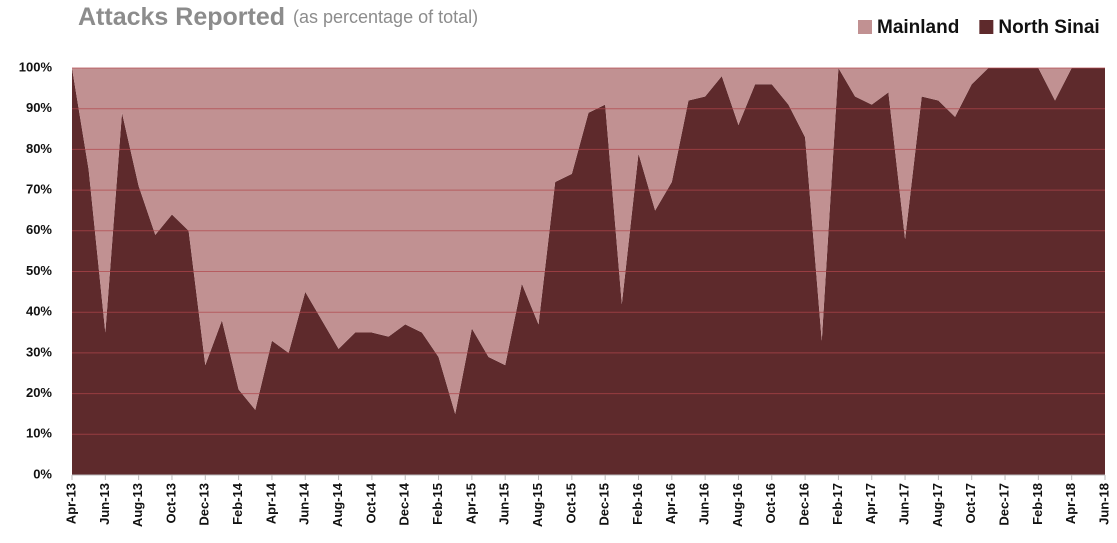  What do you see at coordinates (39, 311) in the screenshot?
I see `y-tick-label: 40%` at bounding box center [39, 311].